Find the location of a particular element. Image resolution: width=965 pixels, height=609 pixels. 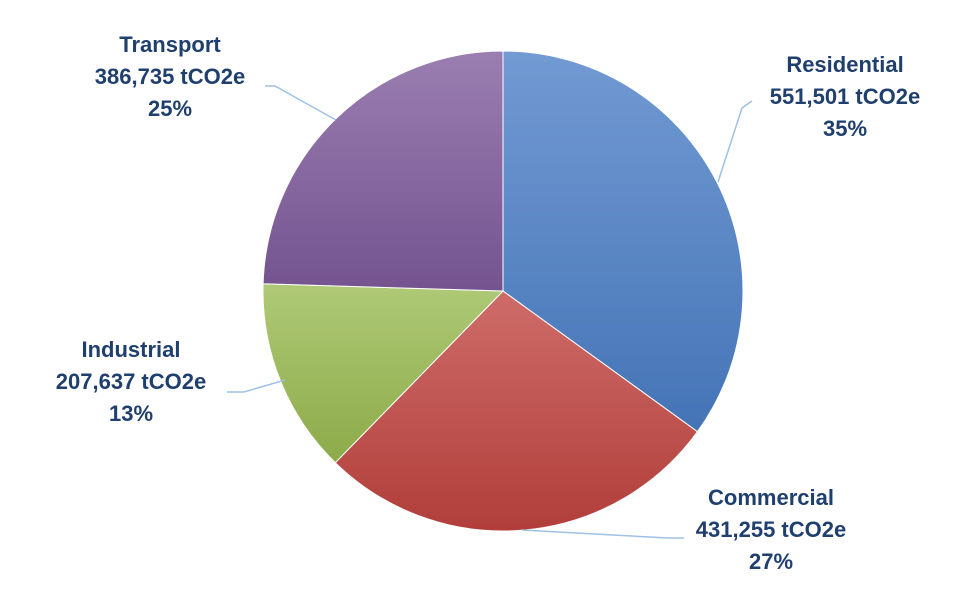

leader-line-industrial is located at coordinates (256, 386).